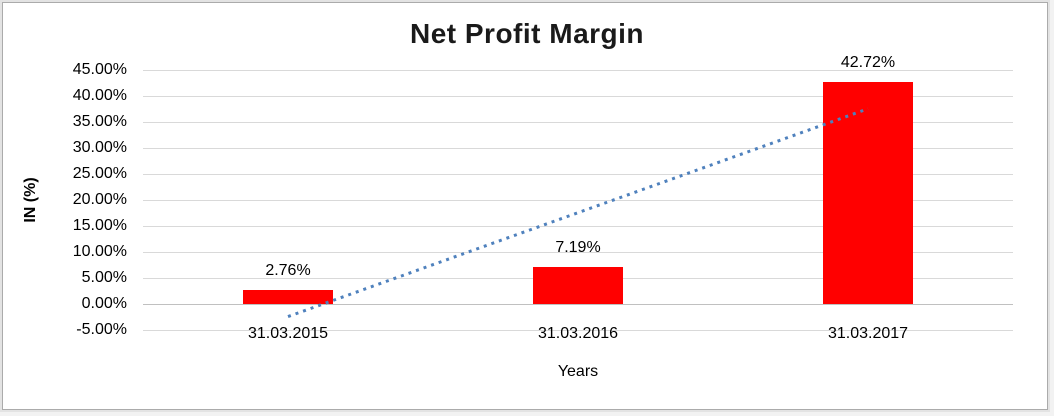 The height and width of the screenshot is (416, 1054). What do you see at coordinates (288, 333) in the screenshot?
I see `x-tick-label: 31.03.2015` at bounding box center [288, 333].